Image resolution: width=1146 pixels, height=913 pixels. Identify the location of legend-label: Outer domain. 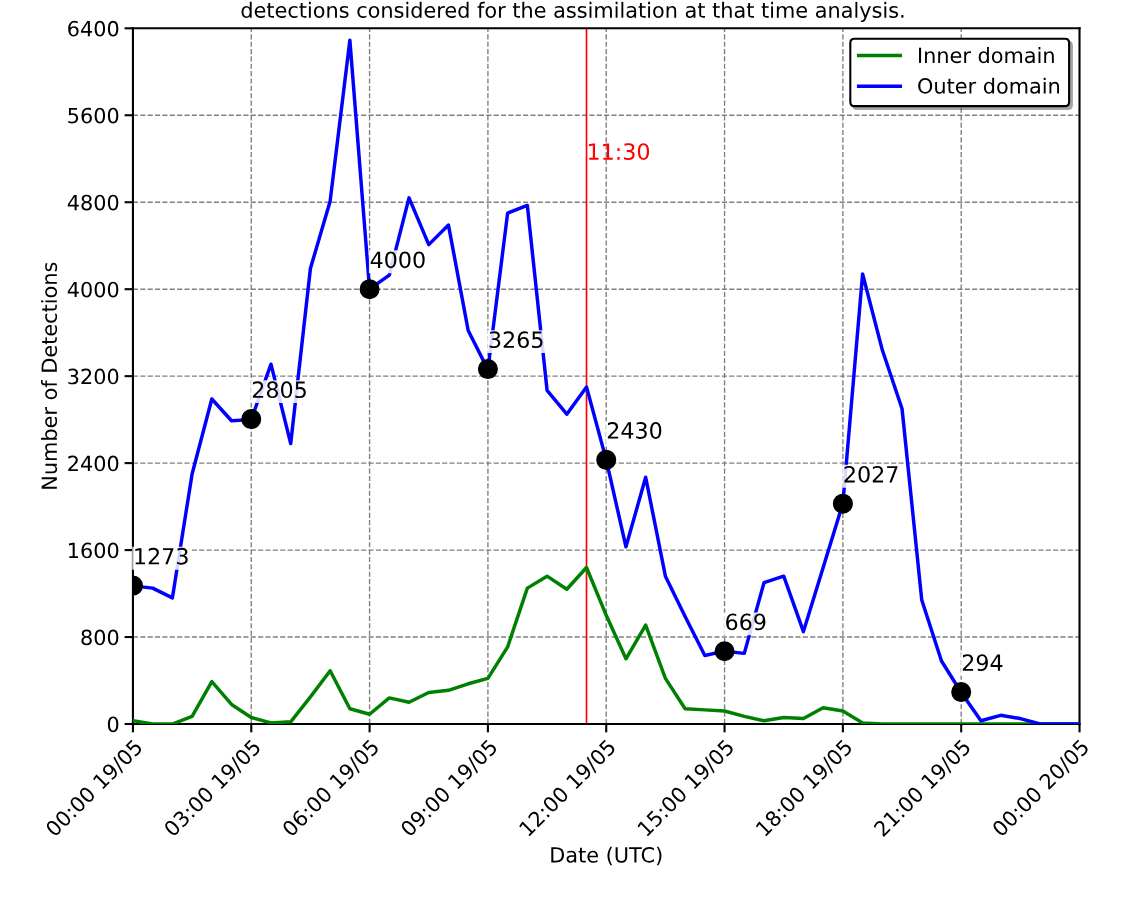
(989, 85).